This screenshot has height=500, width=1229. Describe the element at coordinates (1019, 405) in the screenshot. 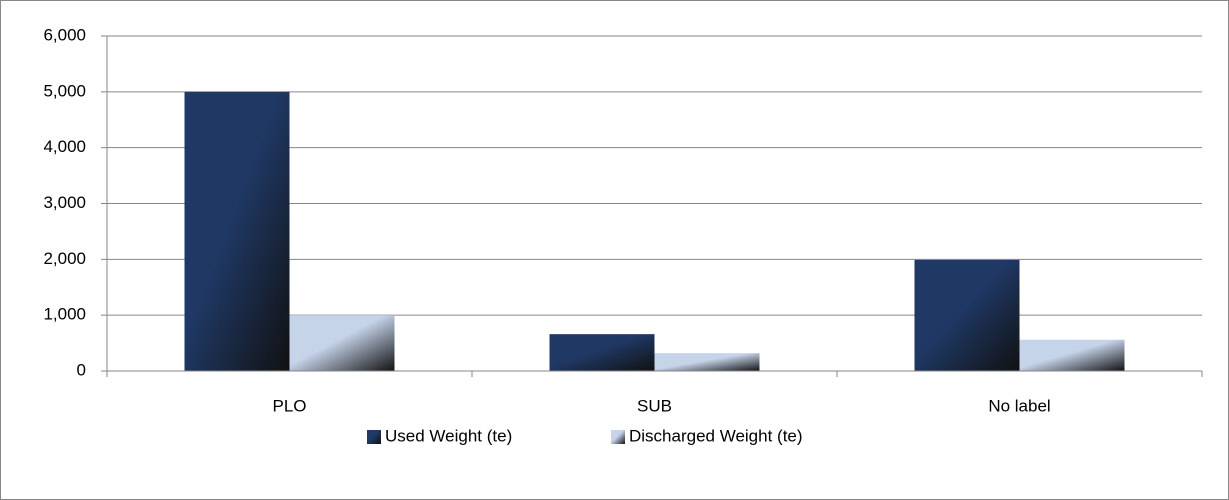

I see `x-tick-label: No label` at that location.